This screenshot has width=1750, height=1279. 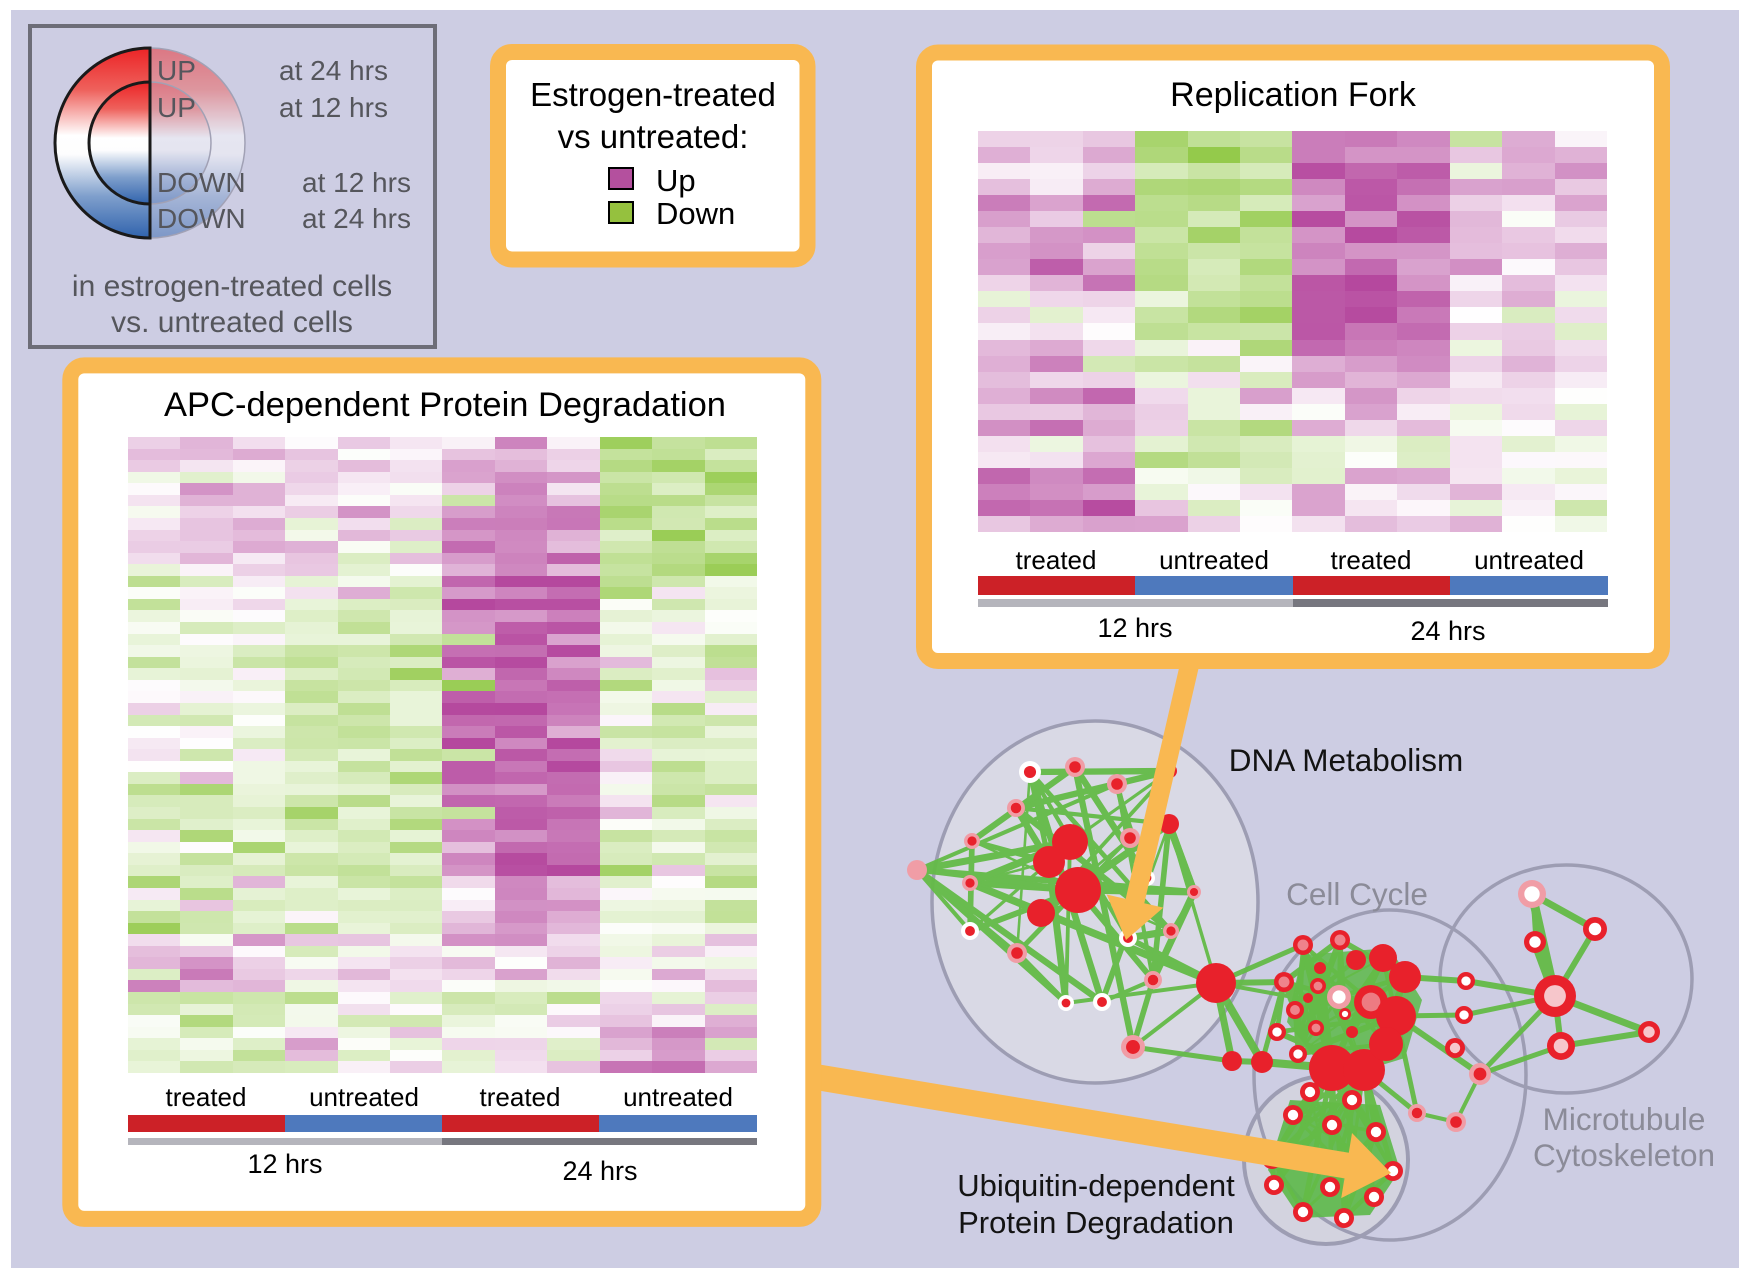 What do you see at coordinates (676, 180) in the screenshot?
I see `svg-text: Up` at bounding box center [676, 180].